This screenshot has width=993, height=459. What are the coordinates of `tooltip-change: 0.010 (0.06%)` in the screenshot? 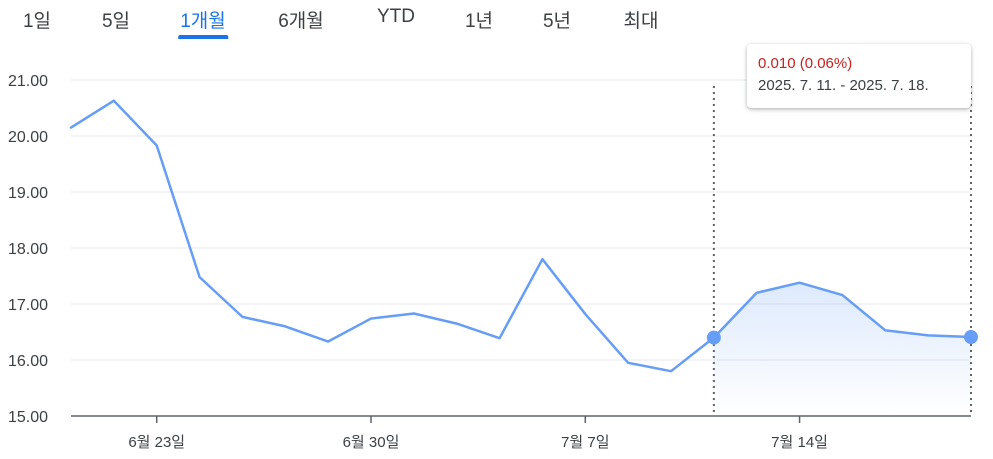 It's located at (805, 63).